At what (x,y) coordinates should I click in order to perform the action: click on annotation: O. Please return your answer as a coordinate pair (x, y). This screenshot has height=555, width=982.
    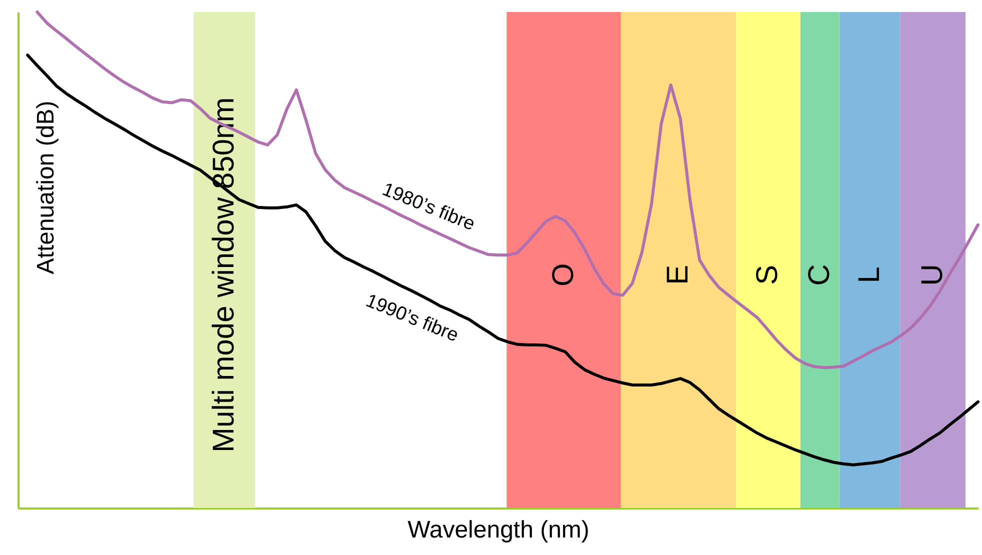
    Looking at the image, I should click on (563, 275).